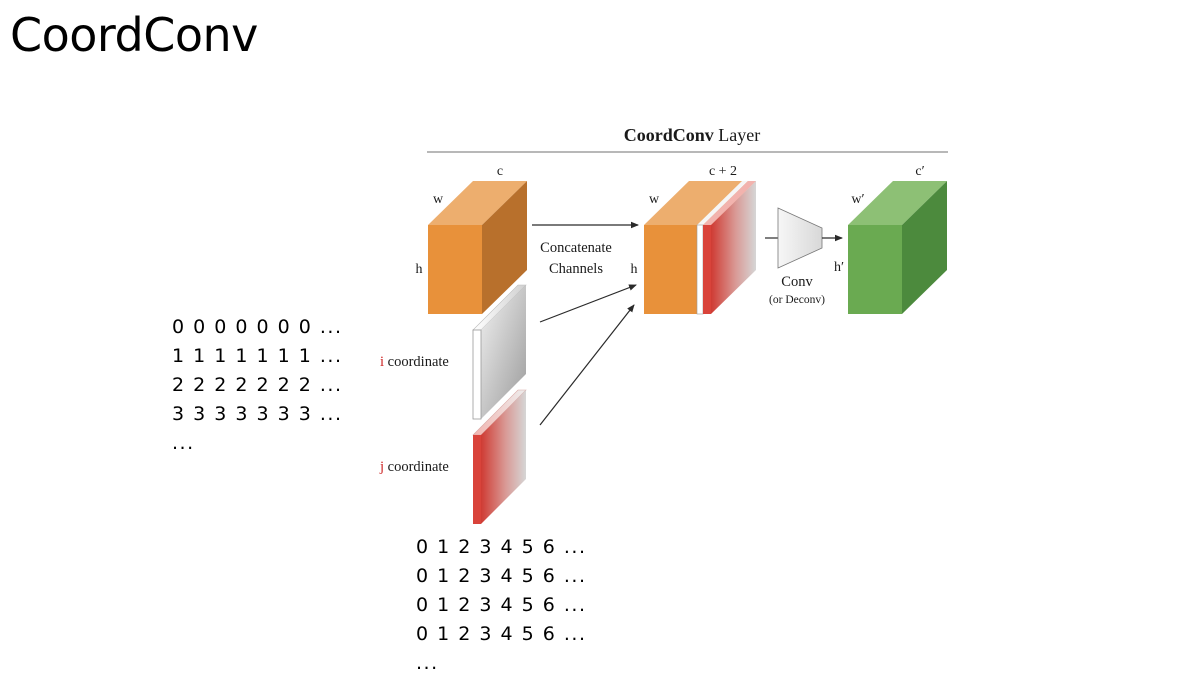  I want to click on output-h-label: h′, so click(839, 267).